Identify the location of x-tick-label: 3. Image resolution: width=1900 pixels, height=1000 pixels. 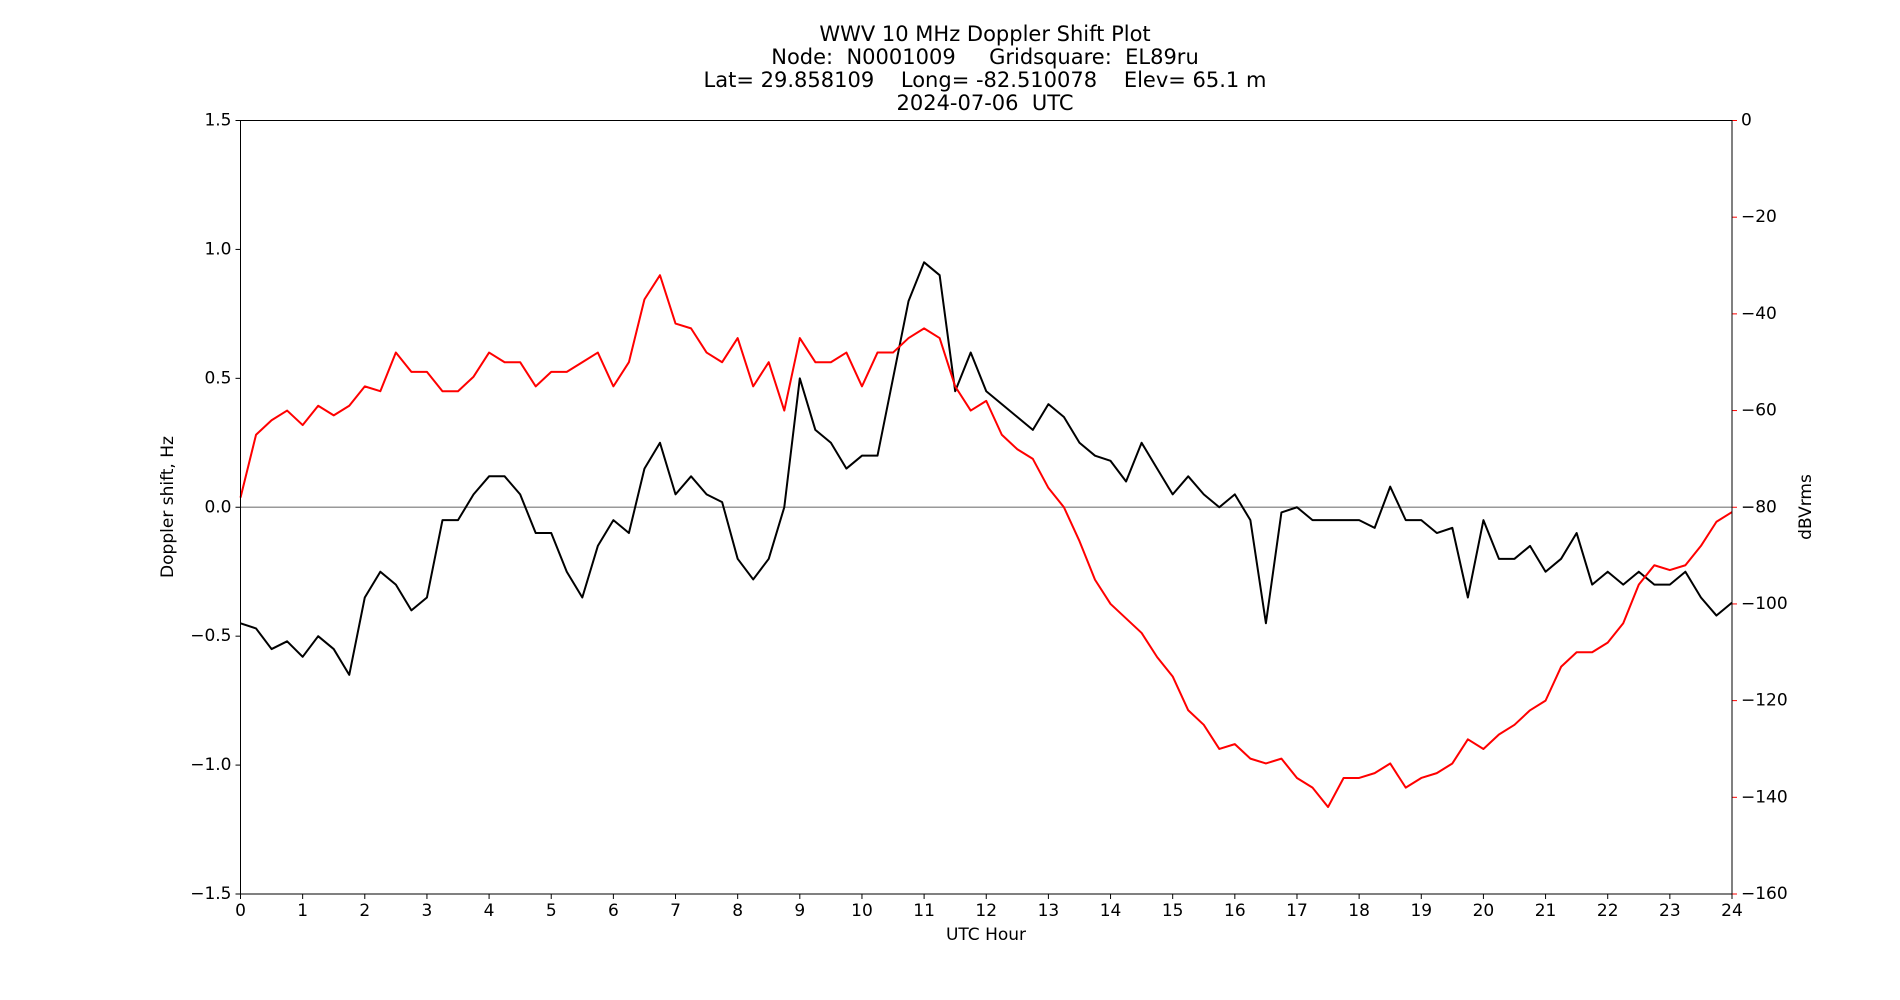
(427, 911).